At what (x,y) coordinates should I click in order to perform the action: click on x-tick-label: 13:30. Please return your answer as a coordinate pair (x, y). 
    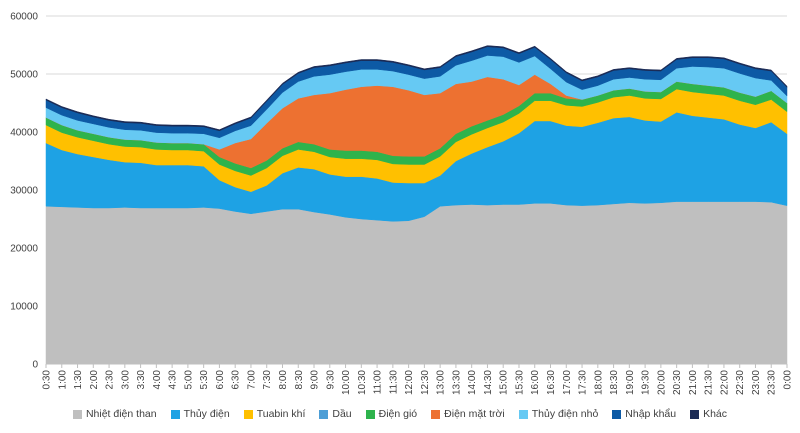
    Looking at the image, I should click on (456, 382).